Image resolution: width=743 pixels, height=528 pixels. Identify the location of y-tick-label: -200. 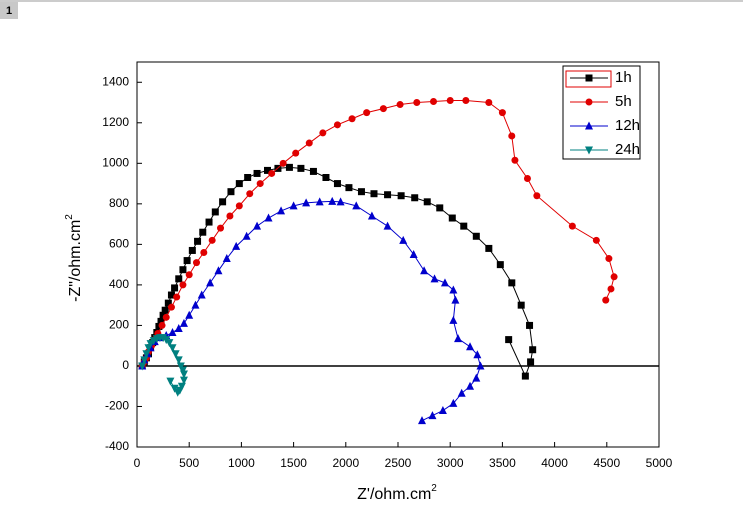
(117, 406).